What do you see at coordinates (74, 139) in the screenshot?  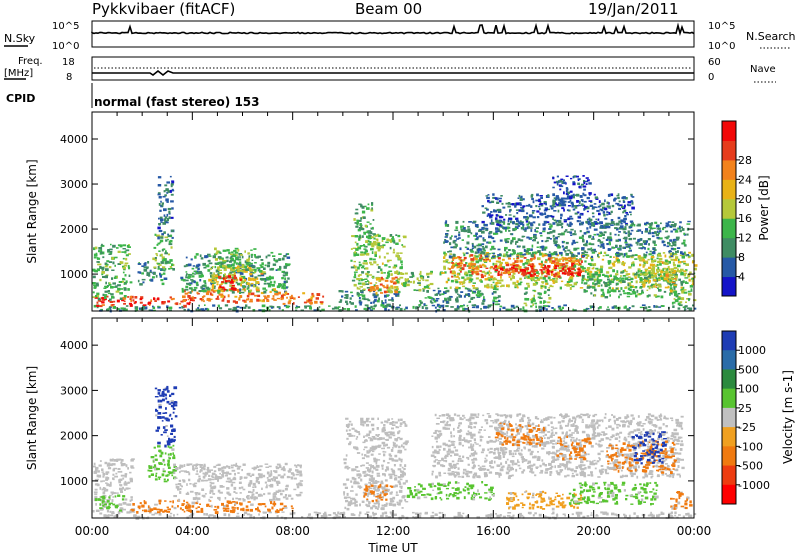 I see `power-ytick-label: 4000` at bounding box center [74, 139].